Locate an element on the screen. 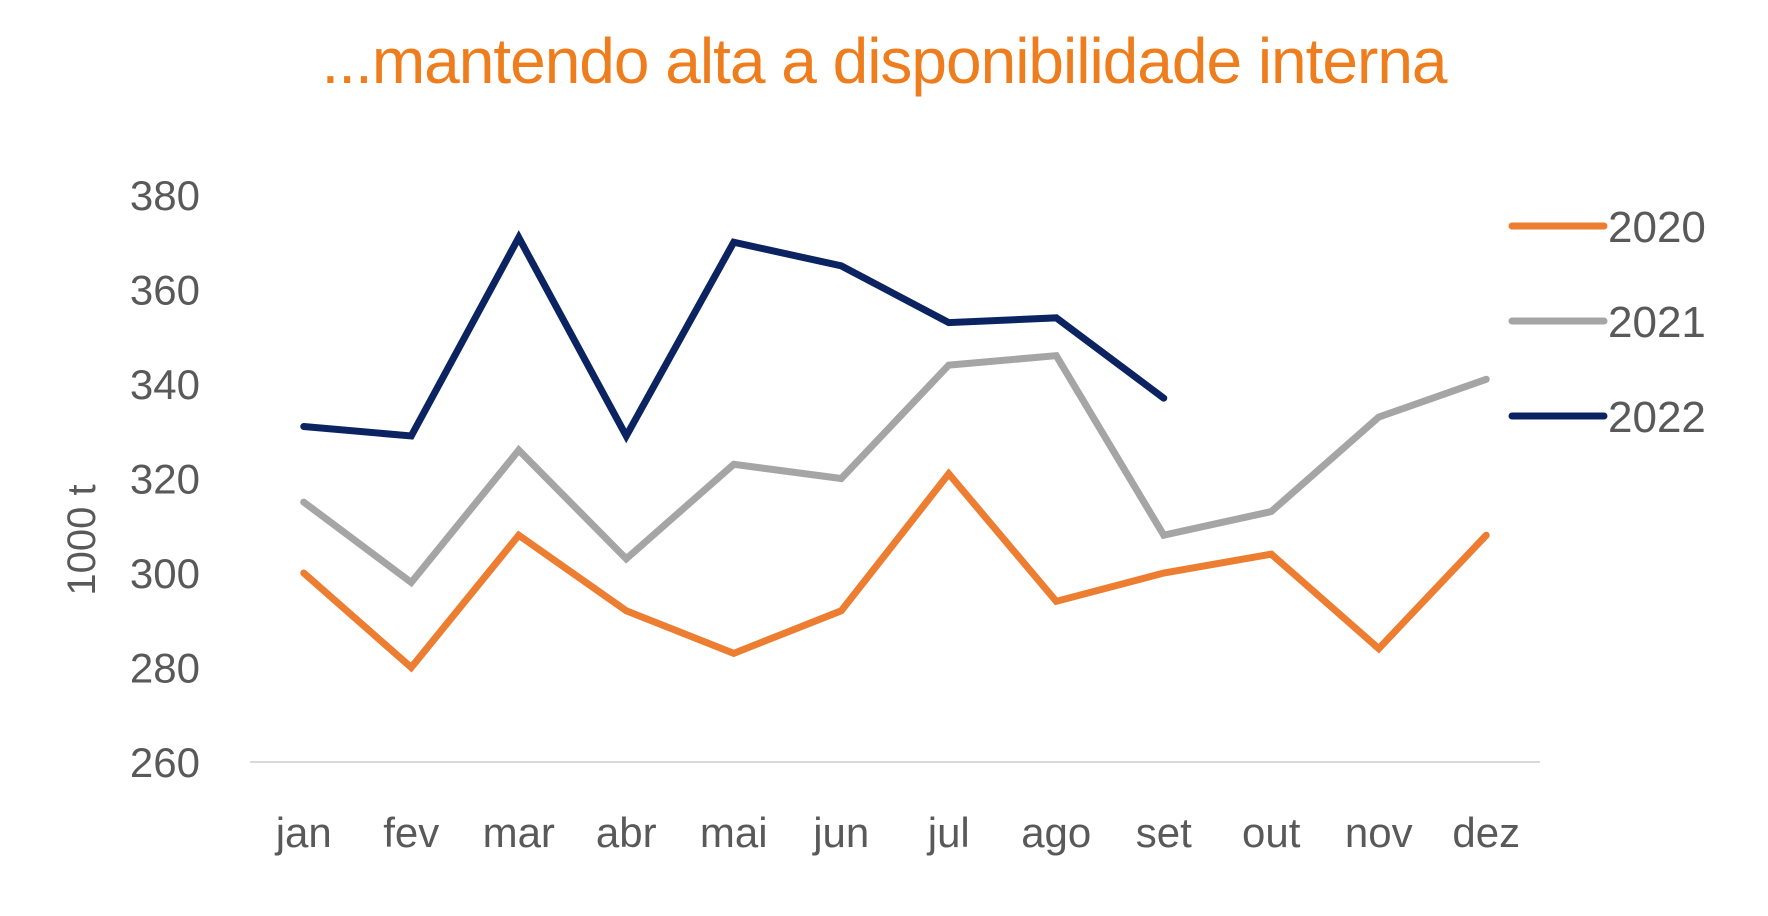 This screenshot has height=916, width=1768. x-tick-label: set is located at coordinates (1164, 832).